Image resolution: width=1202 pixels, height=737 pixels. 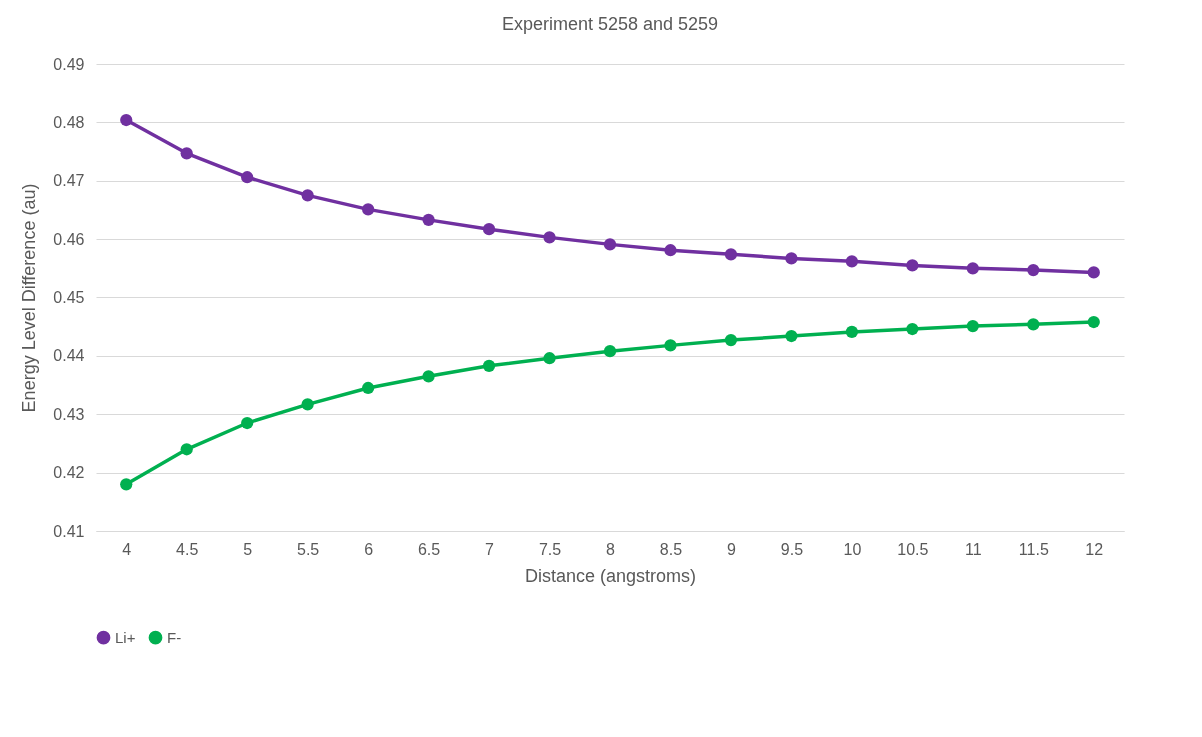 I want to click on x-tick-label: 10, so click(x=852, y=549).